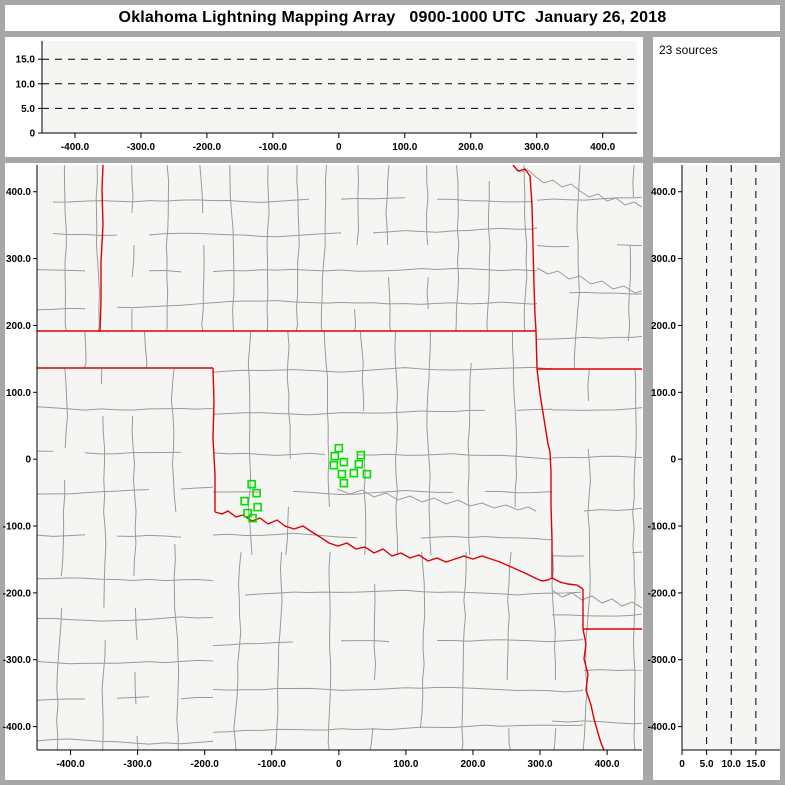  Describe the element at coordinates (306, 483) in the screenshot. I see `lightning-sources` at that location.